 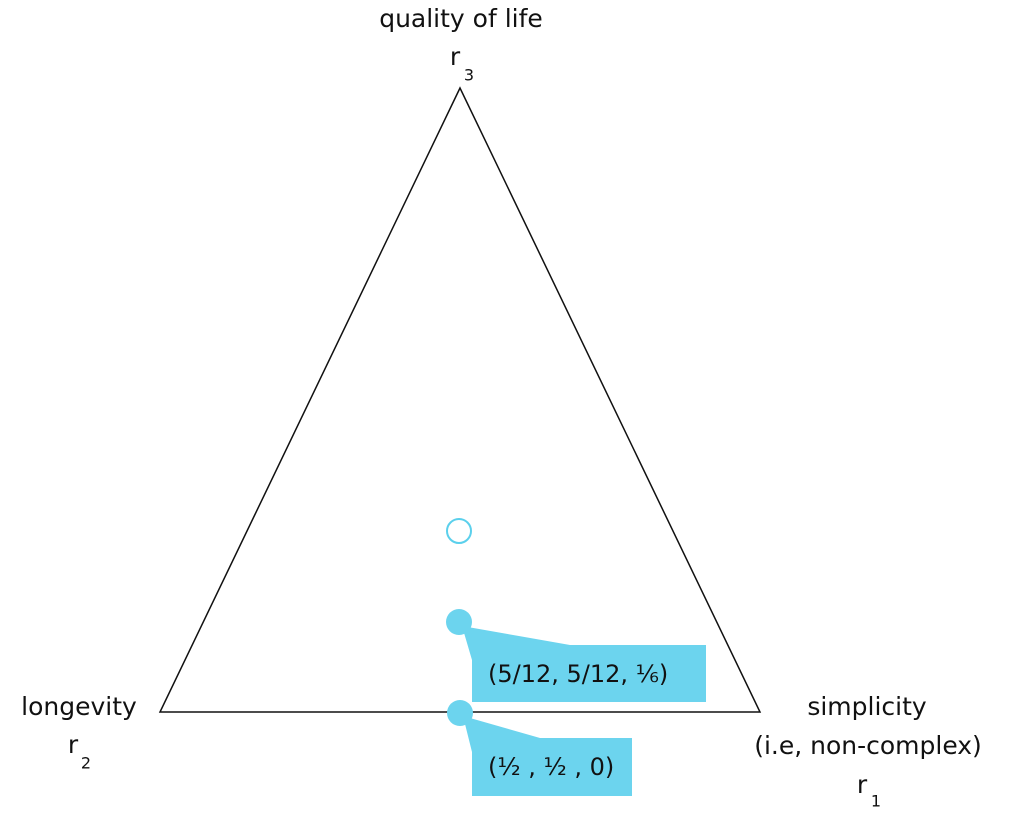 I want to click on vertex-sub: 2, so click(x=86, y=763).